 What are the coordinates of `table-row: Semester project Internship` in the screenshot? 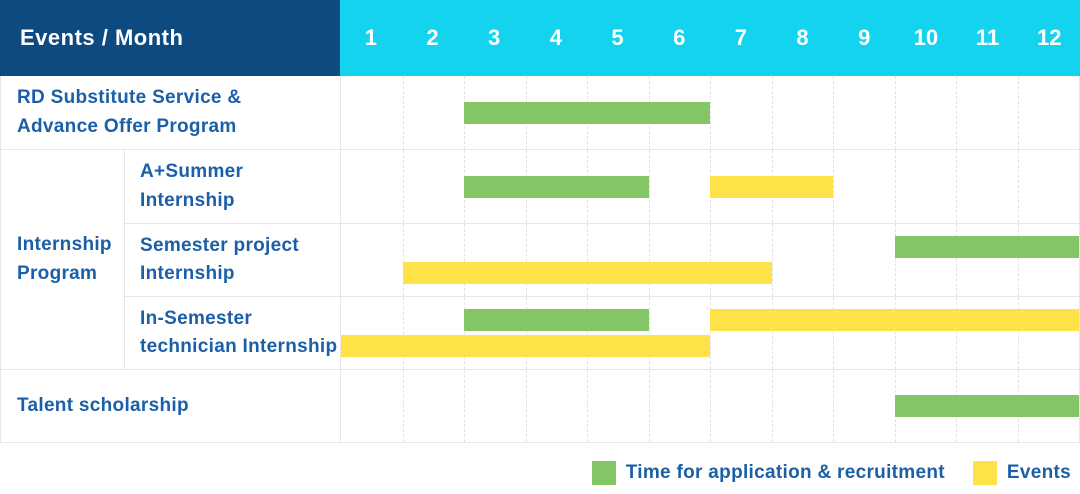 It's located at (602, 259).